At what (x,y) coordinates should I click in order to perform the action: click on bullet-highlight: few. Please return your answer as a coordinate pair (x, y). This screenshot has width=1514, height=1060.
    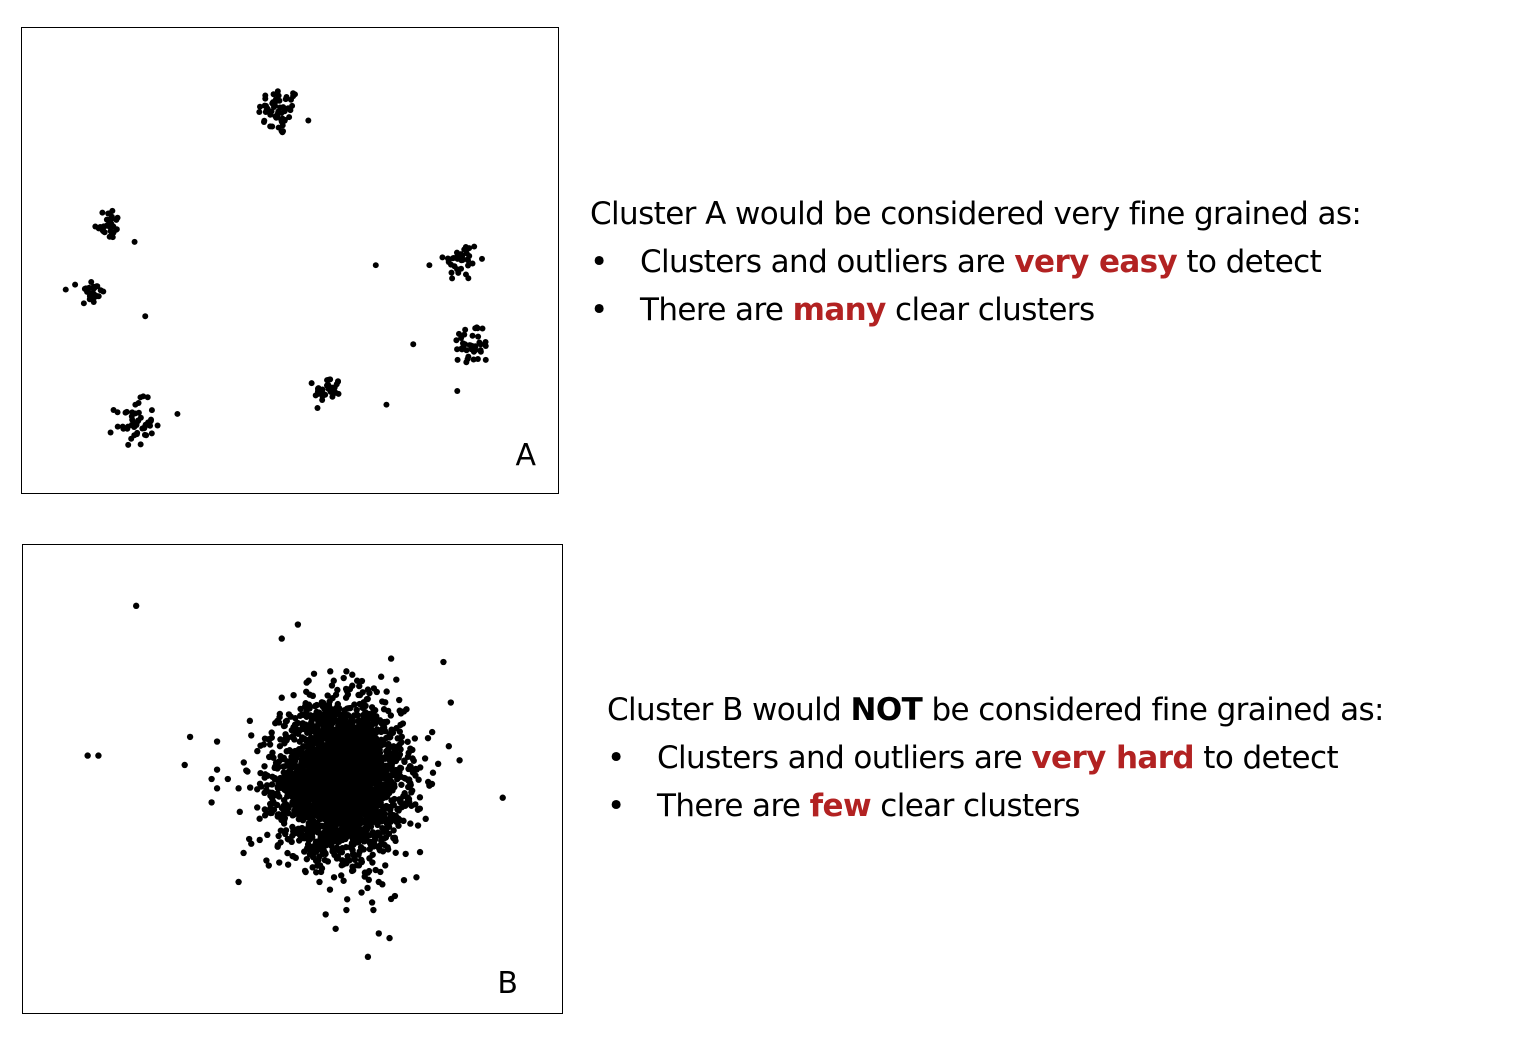
    Looking at the image, I should click on (840, 806).